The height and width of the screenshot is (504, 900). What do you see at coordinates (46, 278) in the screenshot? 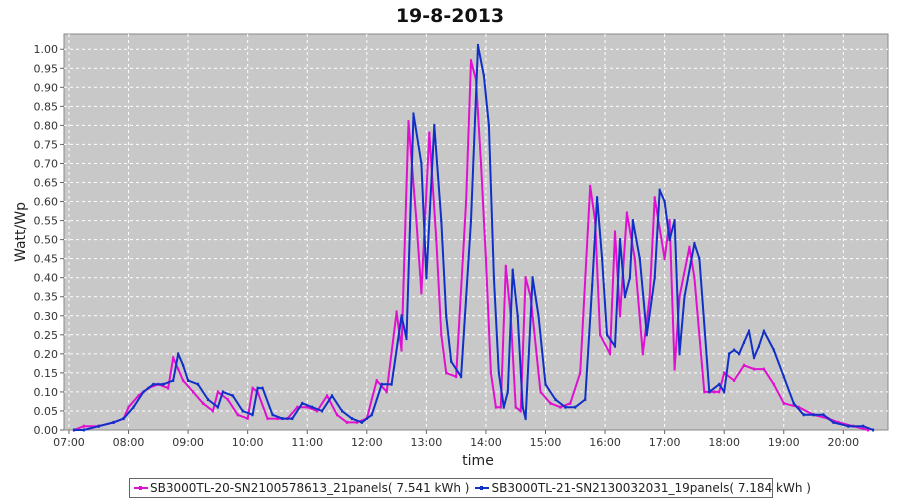
I see `y-tick-label: 0.40` at bounding box center [46, 278].